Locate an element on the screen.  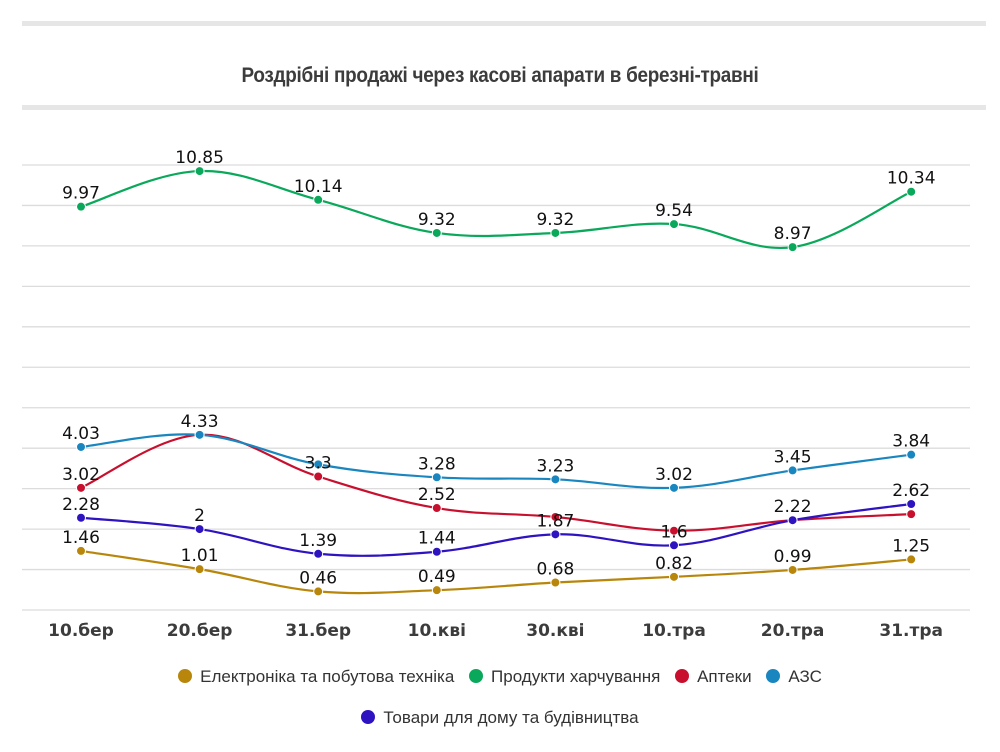
data-label: 3.84 is located at coordinates (911, 442).